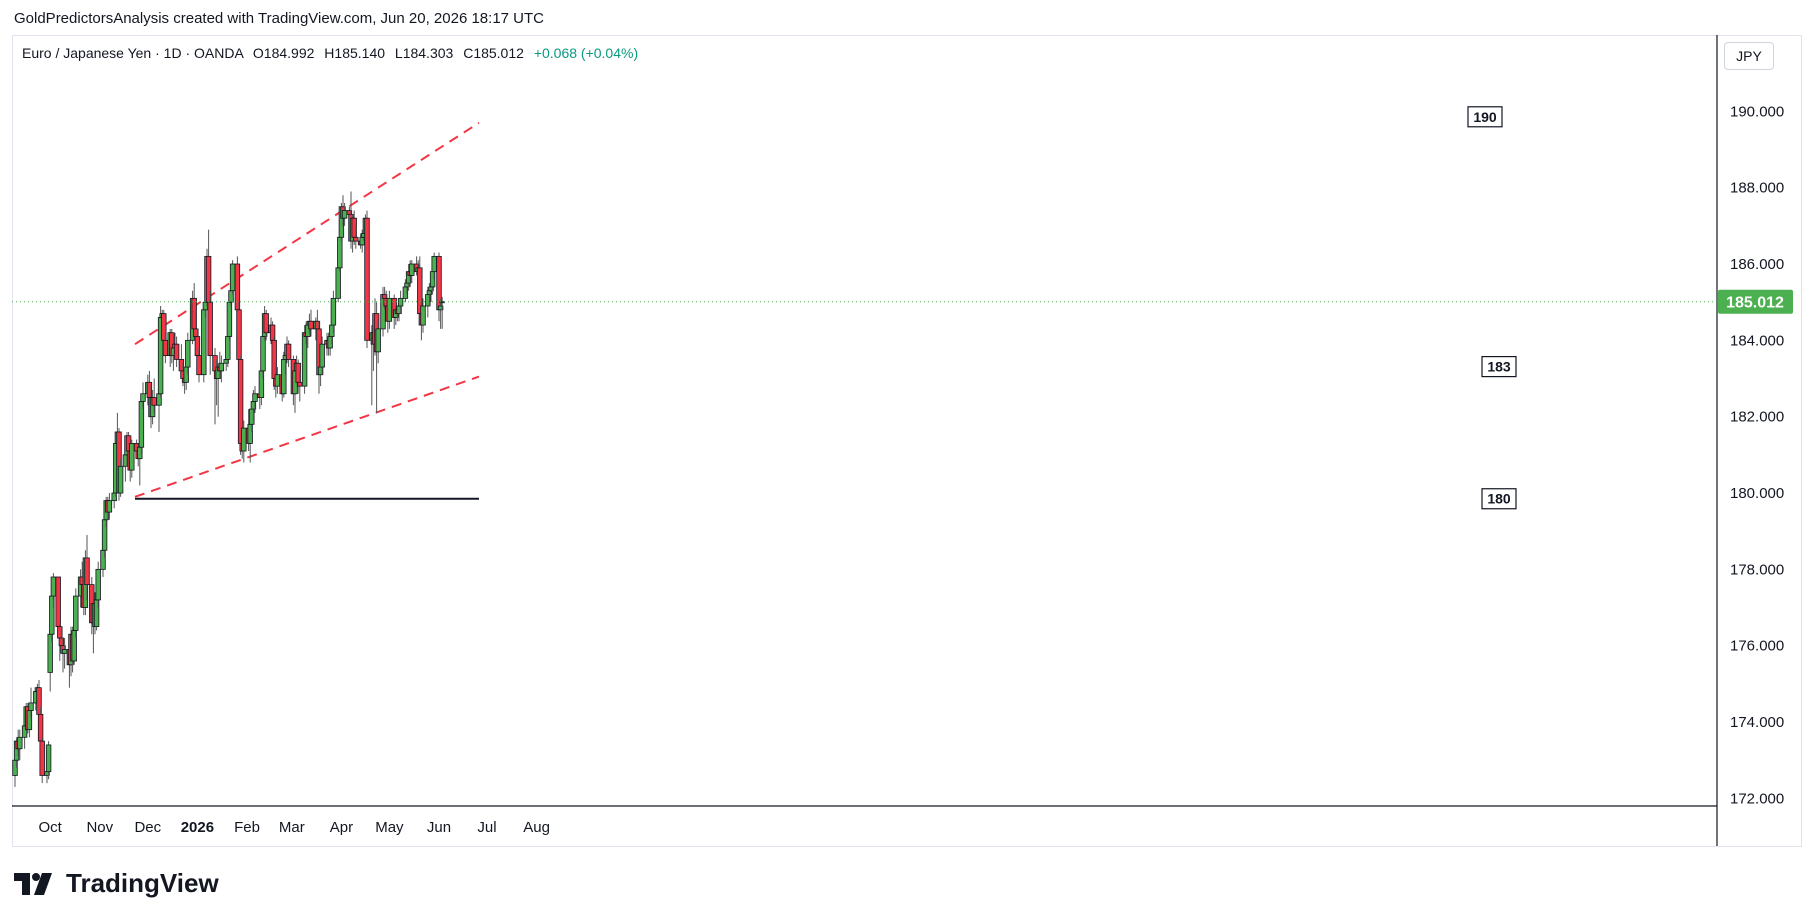 This screenshot has width=1814, height=921. I want to click on label-183: 183, so click(1499, 367).